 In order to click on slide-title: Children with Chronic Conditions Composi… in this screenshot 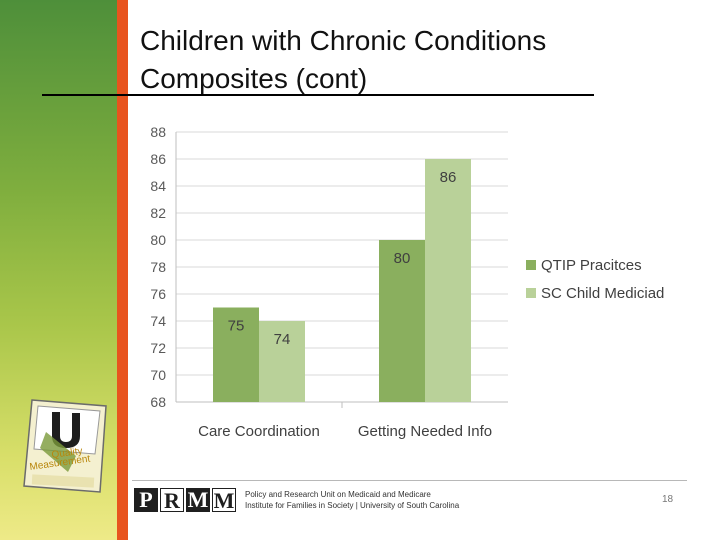, I will do `click(420, 60)`.